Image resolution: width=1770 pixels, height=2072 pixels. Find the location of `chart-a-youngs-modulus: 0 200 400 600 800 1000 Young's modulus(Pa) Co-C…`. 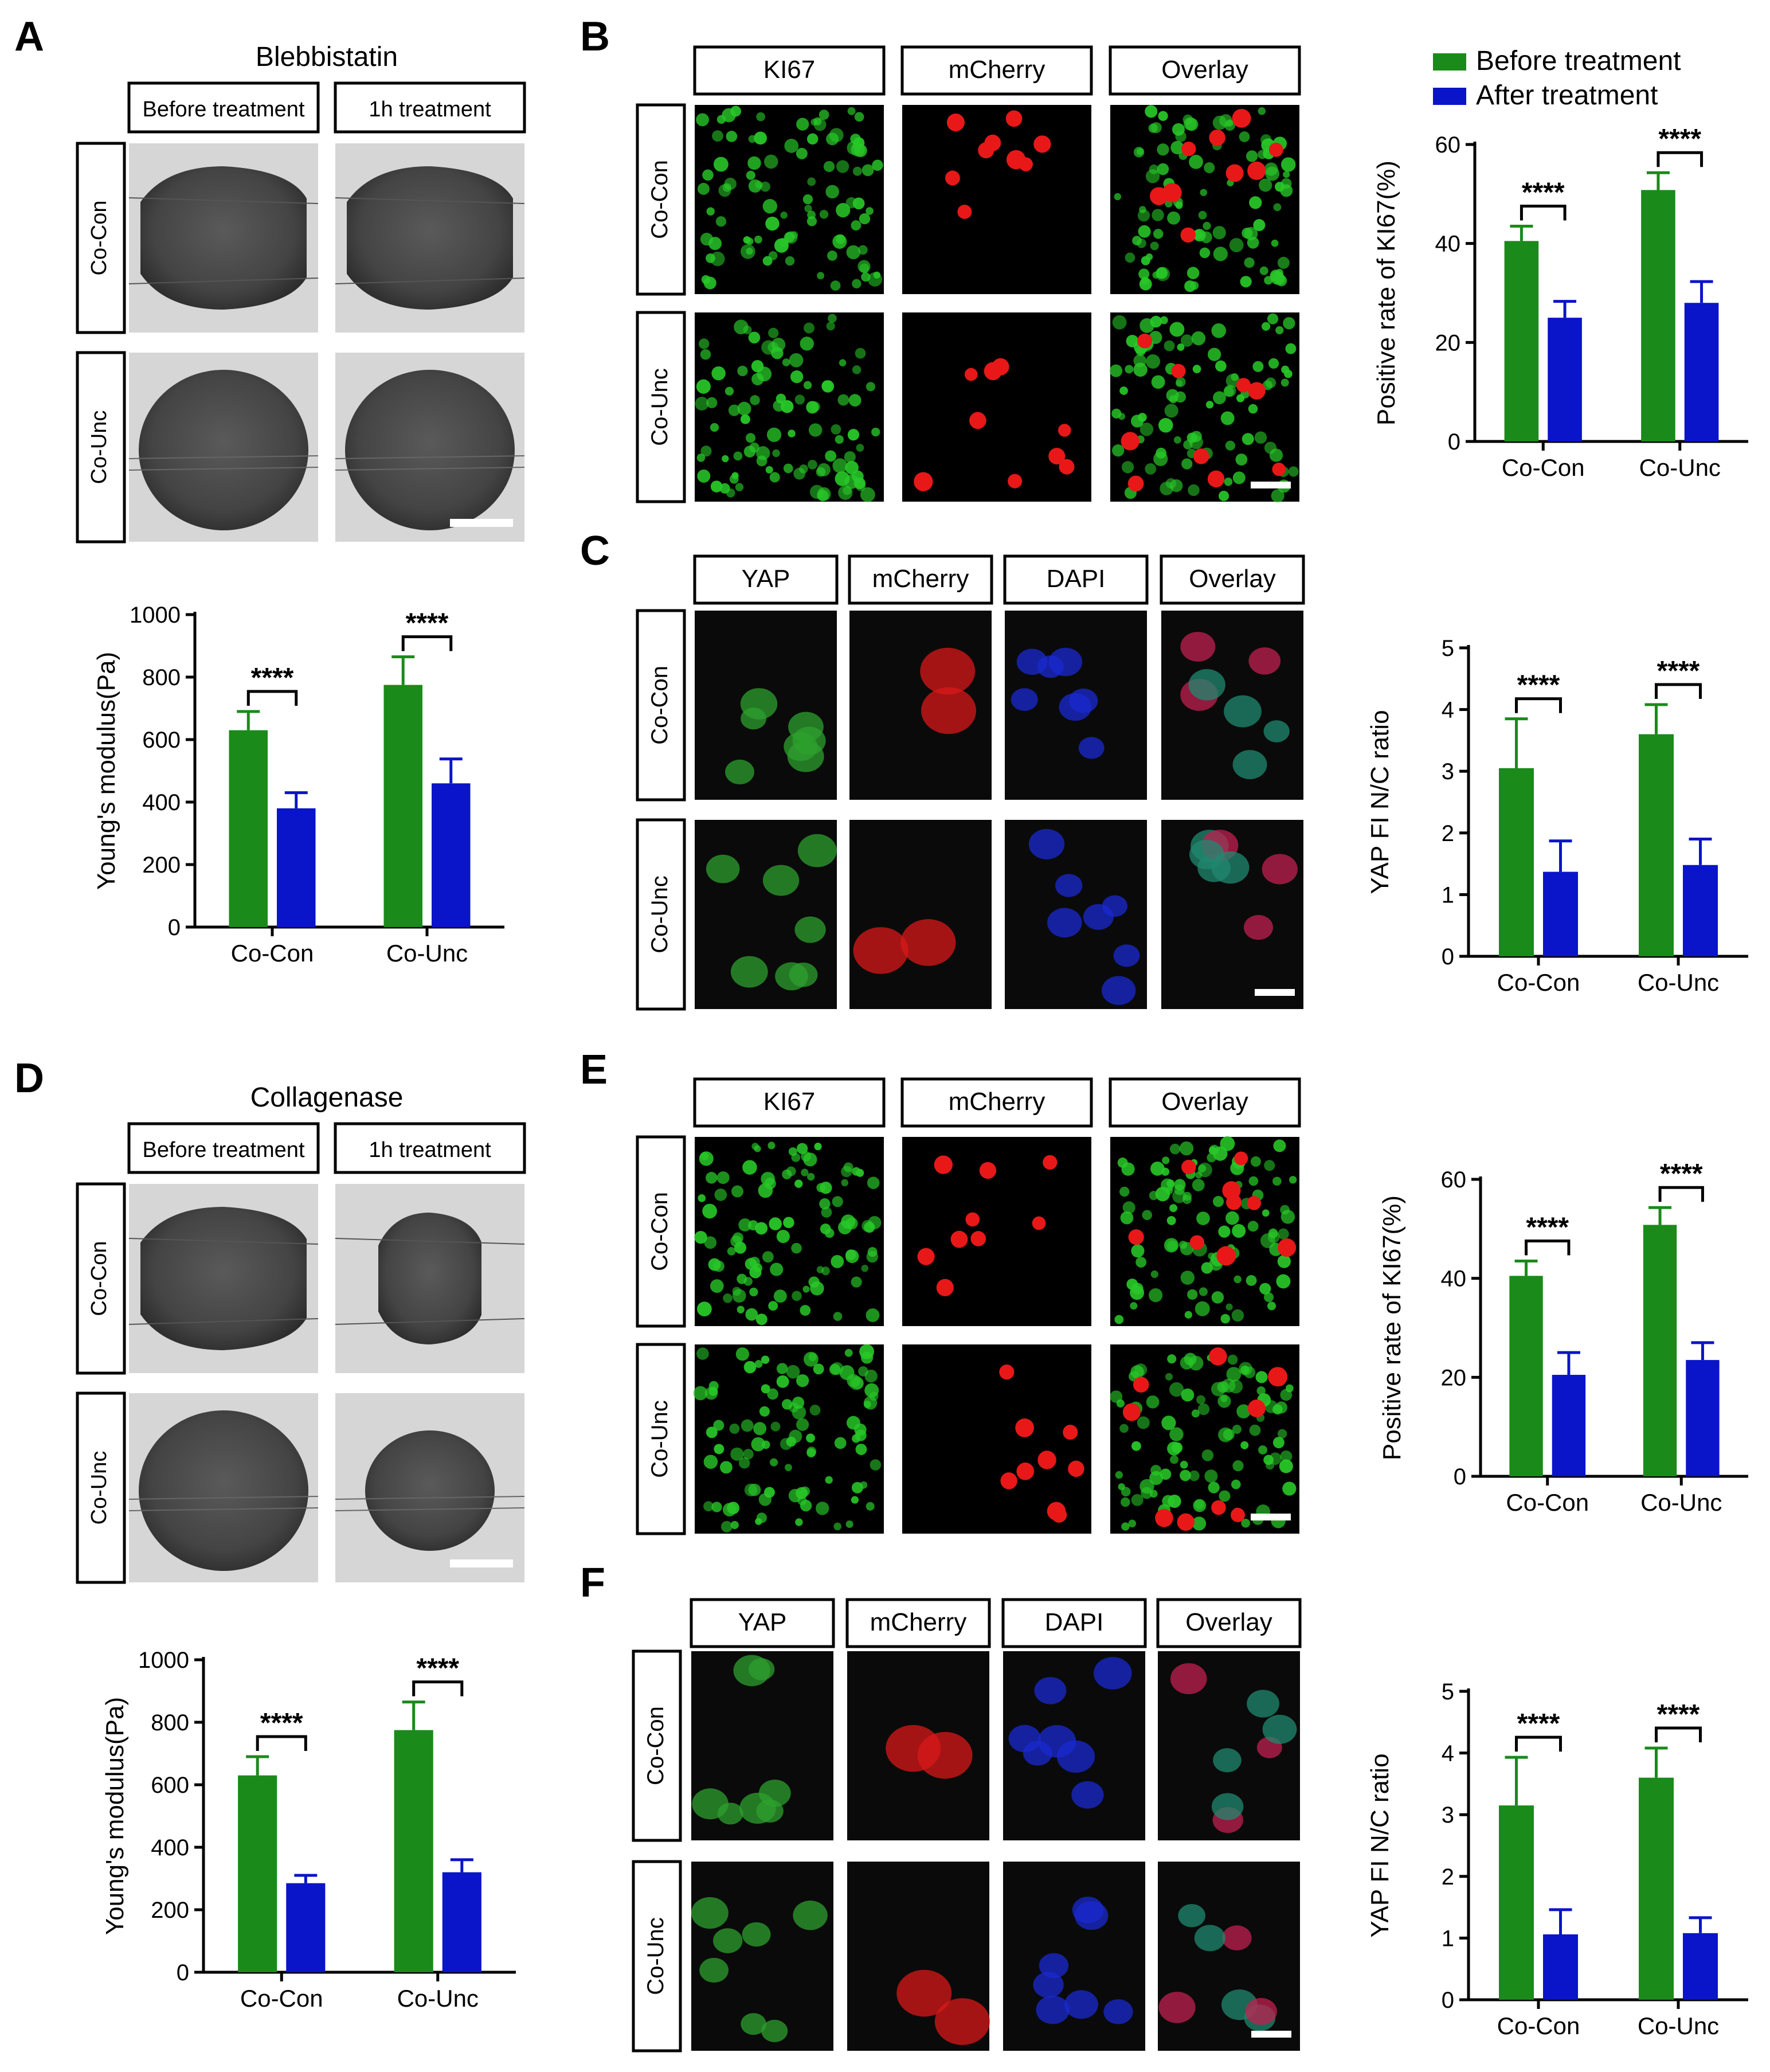

chart-a-youngs-modulus: 0 200 400 600 800 1000 Young's modulus(Pa) Co-C… is located at coordinates (298, 785).